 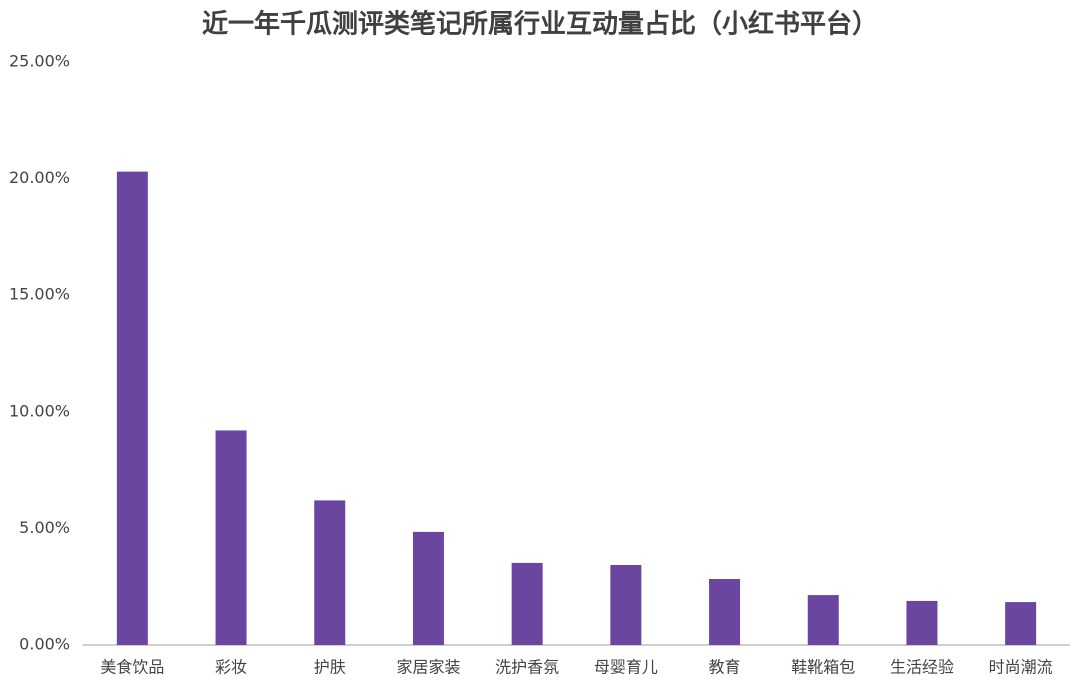 What do you see at coordinates (540, 24) in the screenshot?
I see `chart-title: 近一年千瓜测评类笔记所属行业互动量占比（小红书平台）` at bounding box center [540, 24].